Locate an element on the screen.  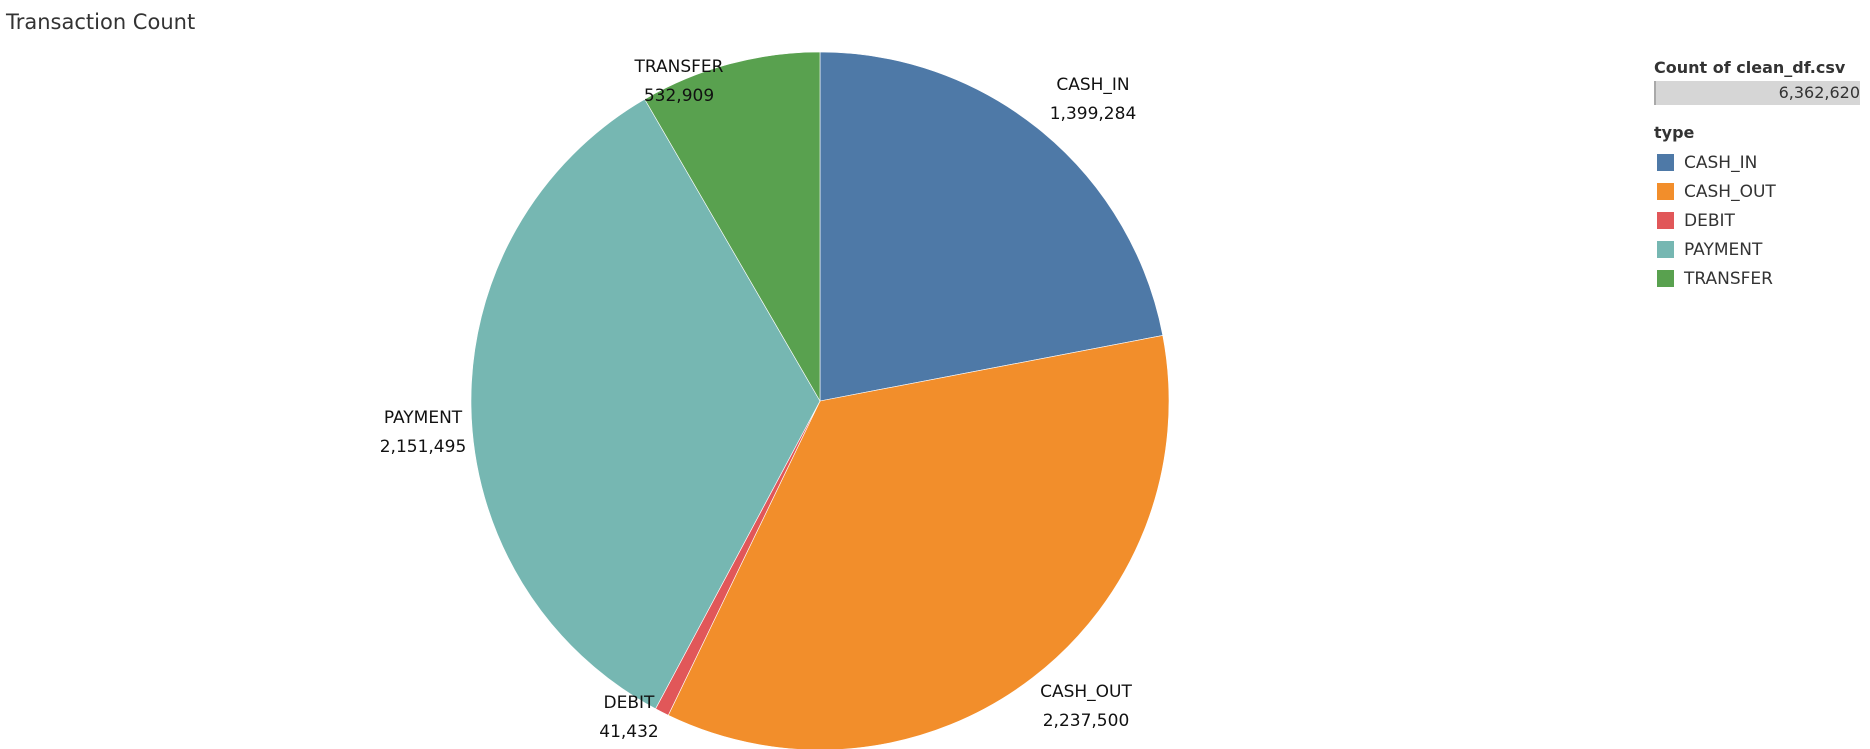
legend-label: TRANSFER is located at coordinates (1728, 278).